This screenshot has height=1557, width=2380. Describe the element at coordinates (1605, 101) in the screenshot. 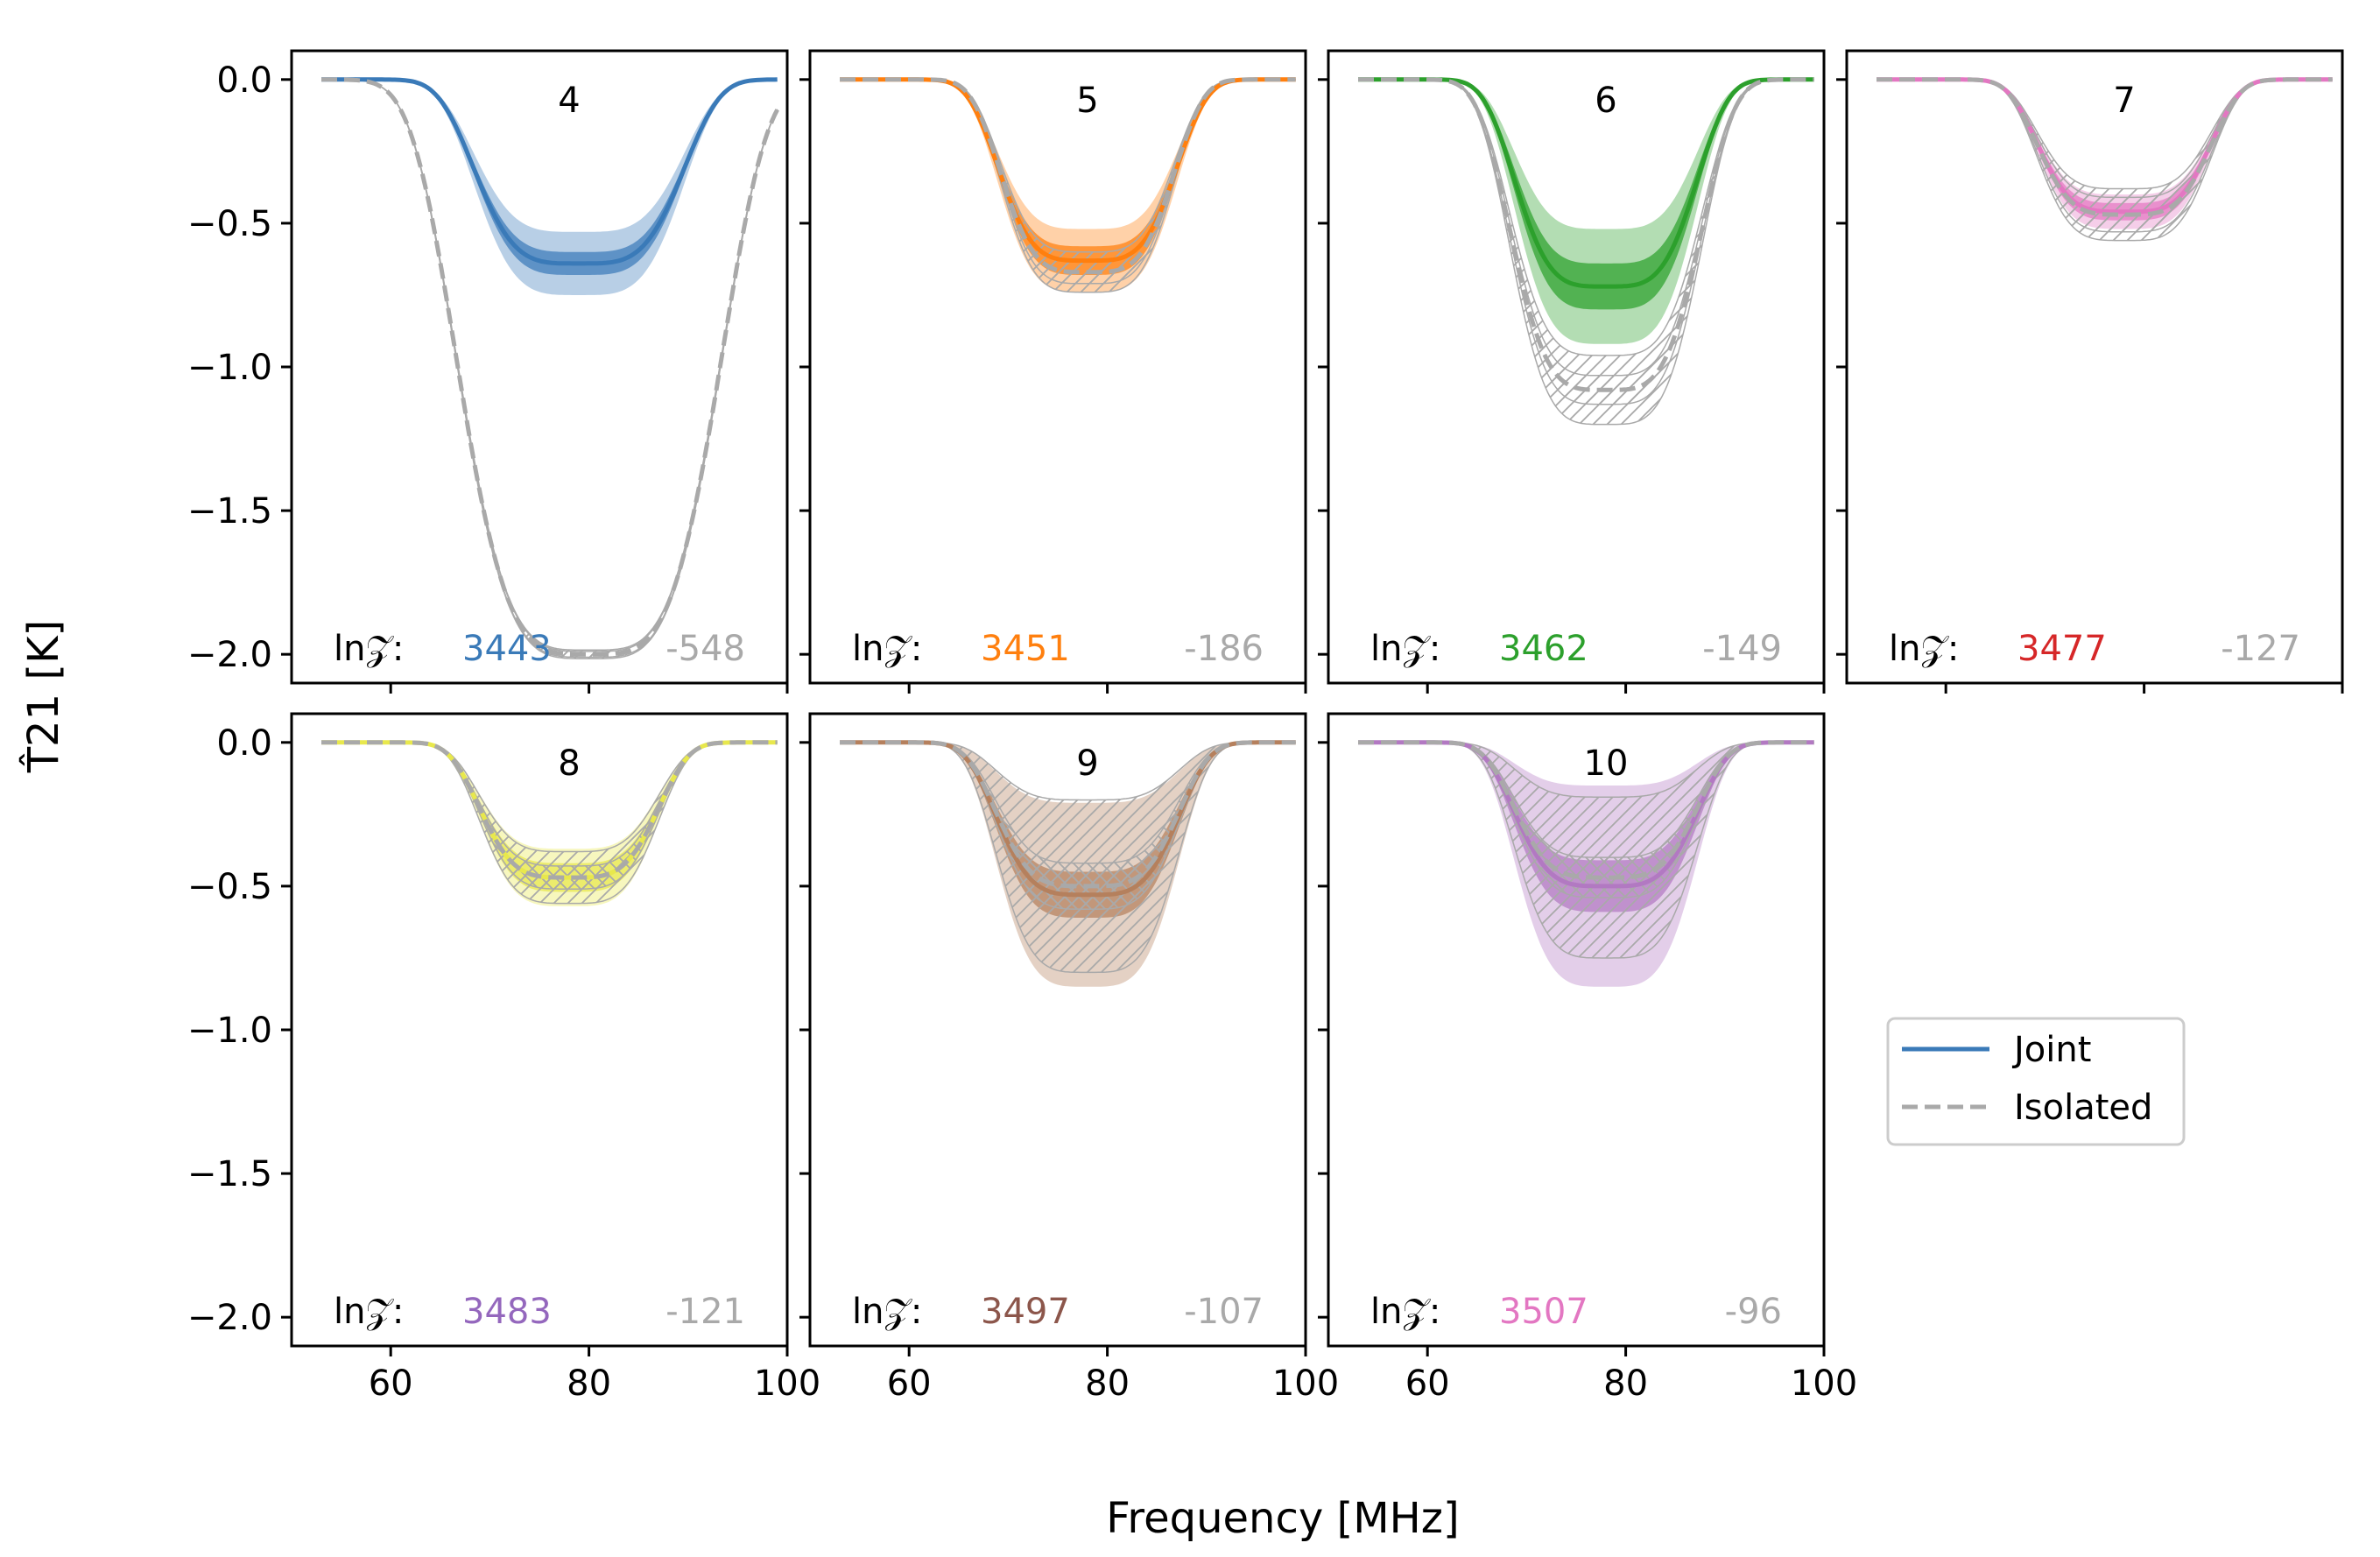

I see `panel-number: 6` at that location.